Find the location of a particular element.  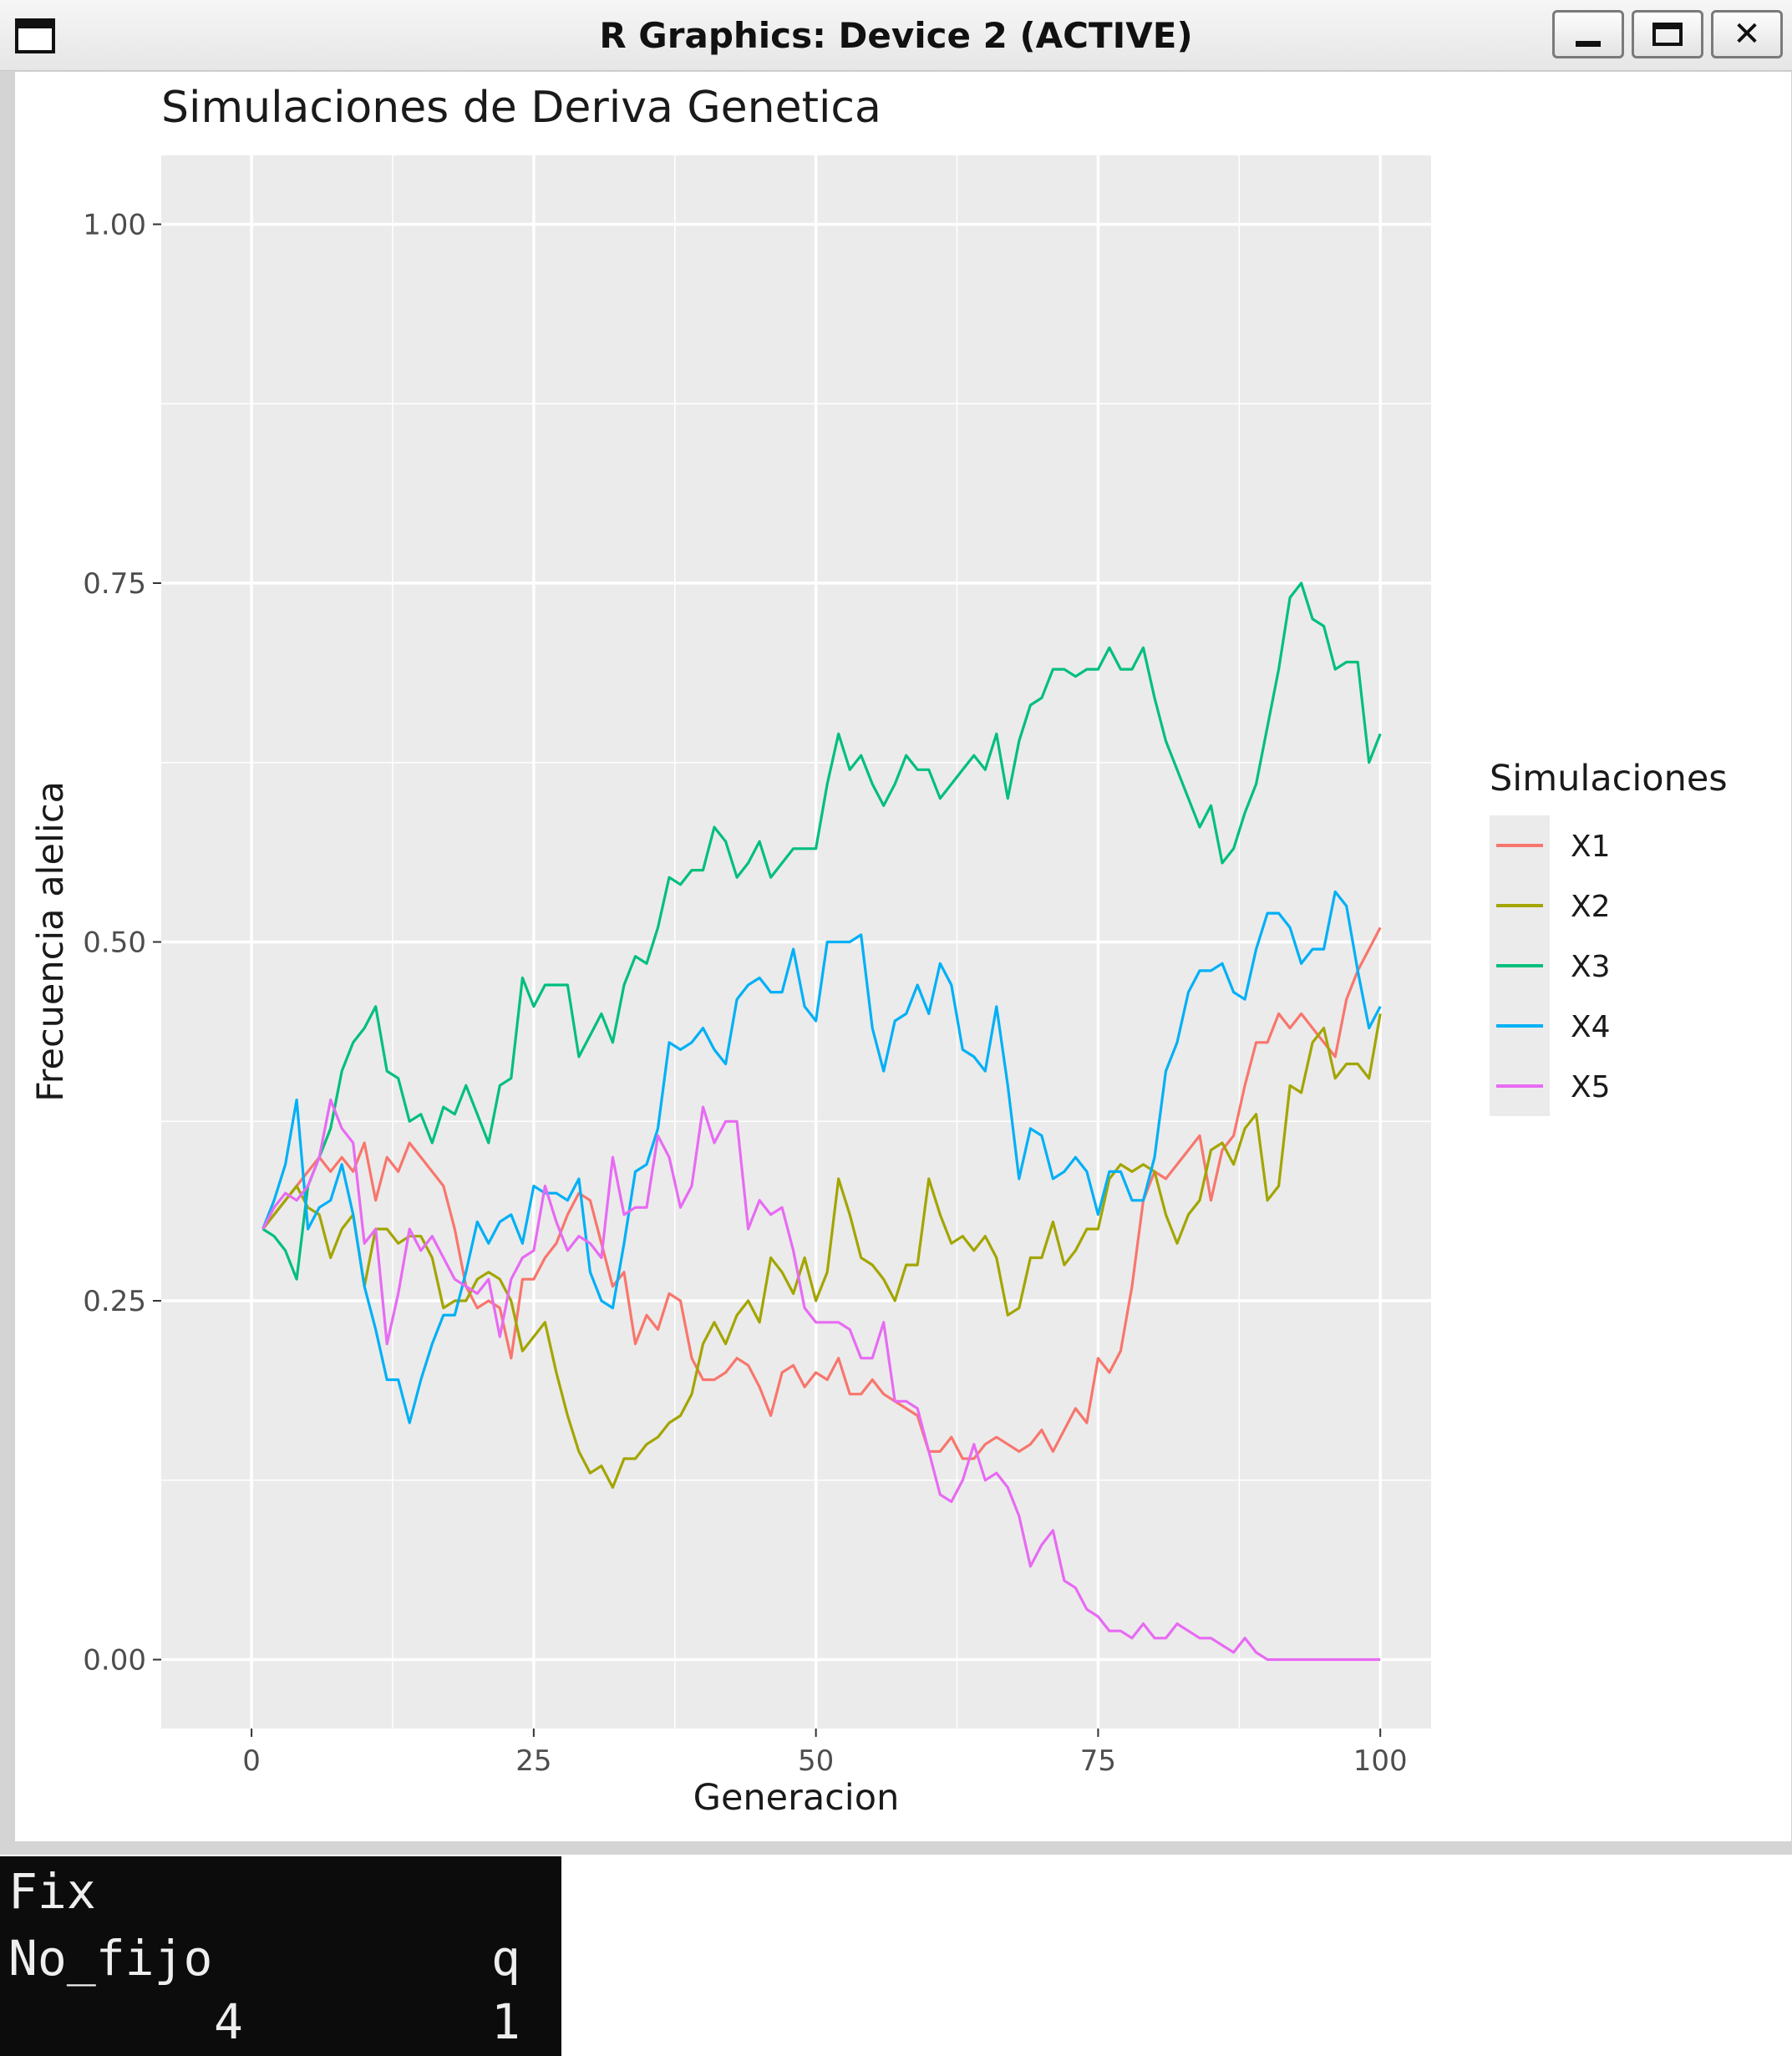

legend-label-x2: X2 is located at coordinates (1591, 907).